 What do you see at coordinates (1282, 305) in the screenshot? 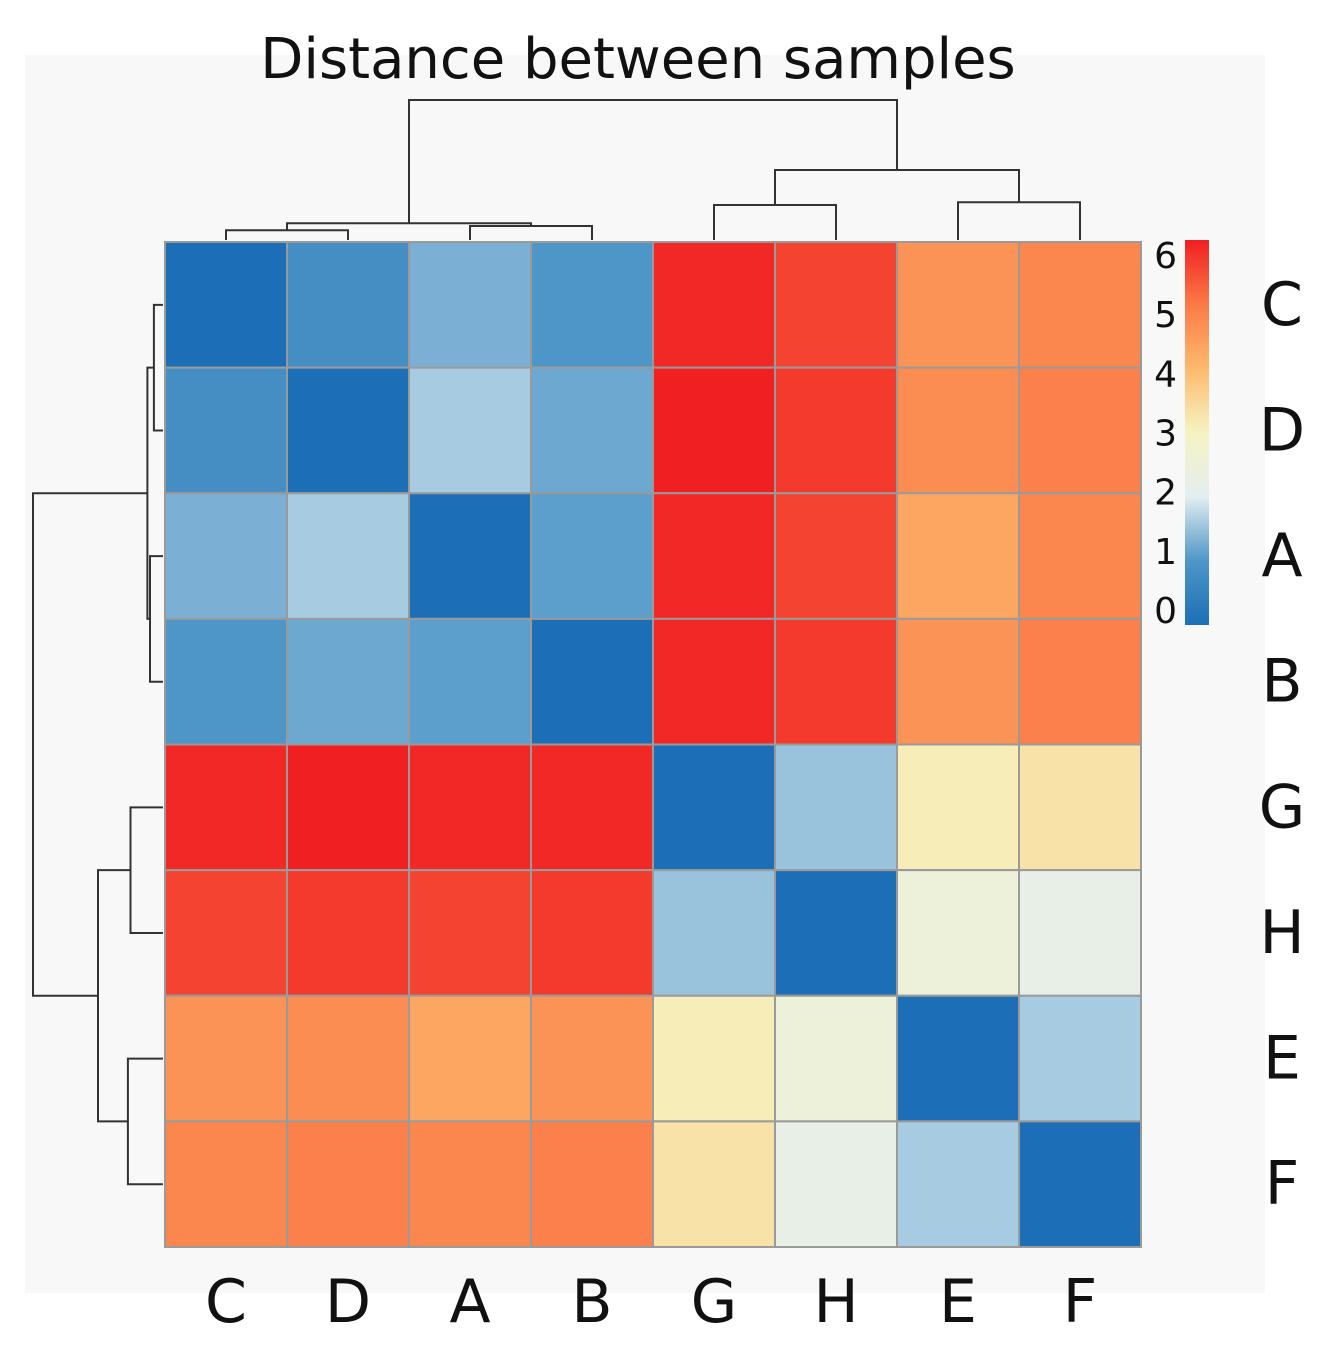
I see `row-label-C: C` at bounding box center [1282, 305].